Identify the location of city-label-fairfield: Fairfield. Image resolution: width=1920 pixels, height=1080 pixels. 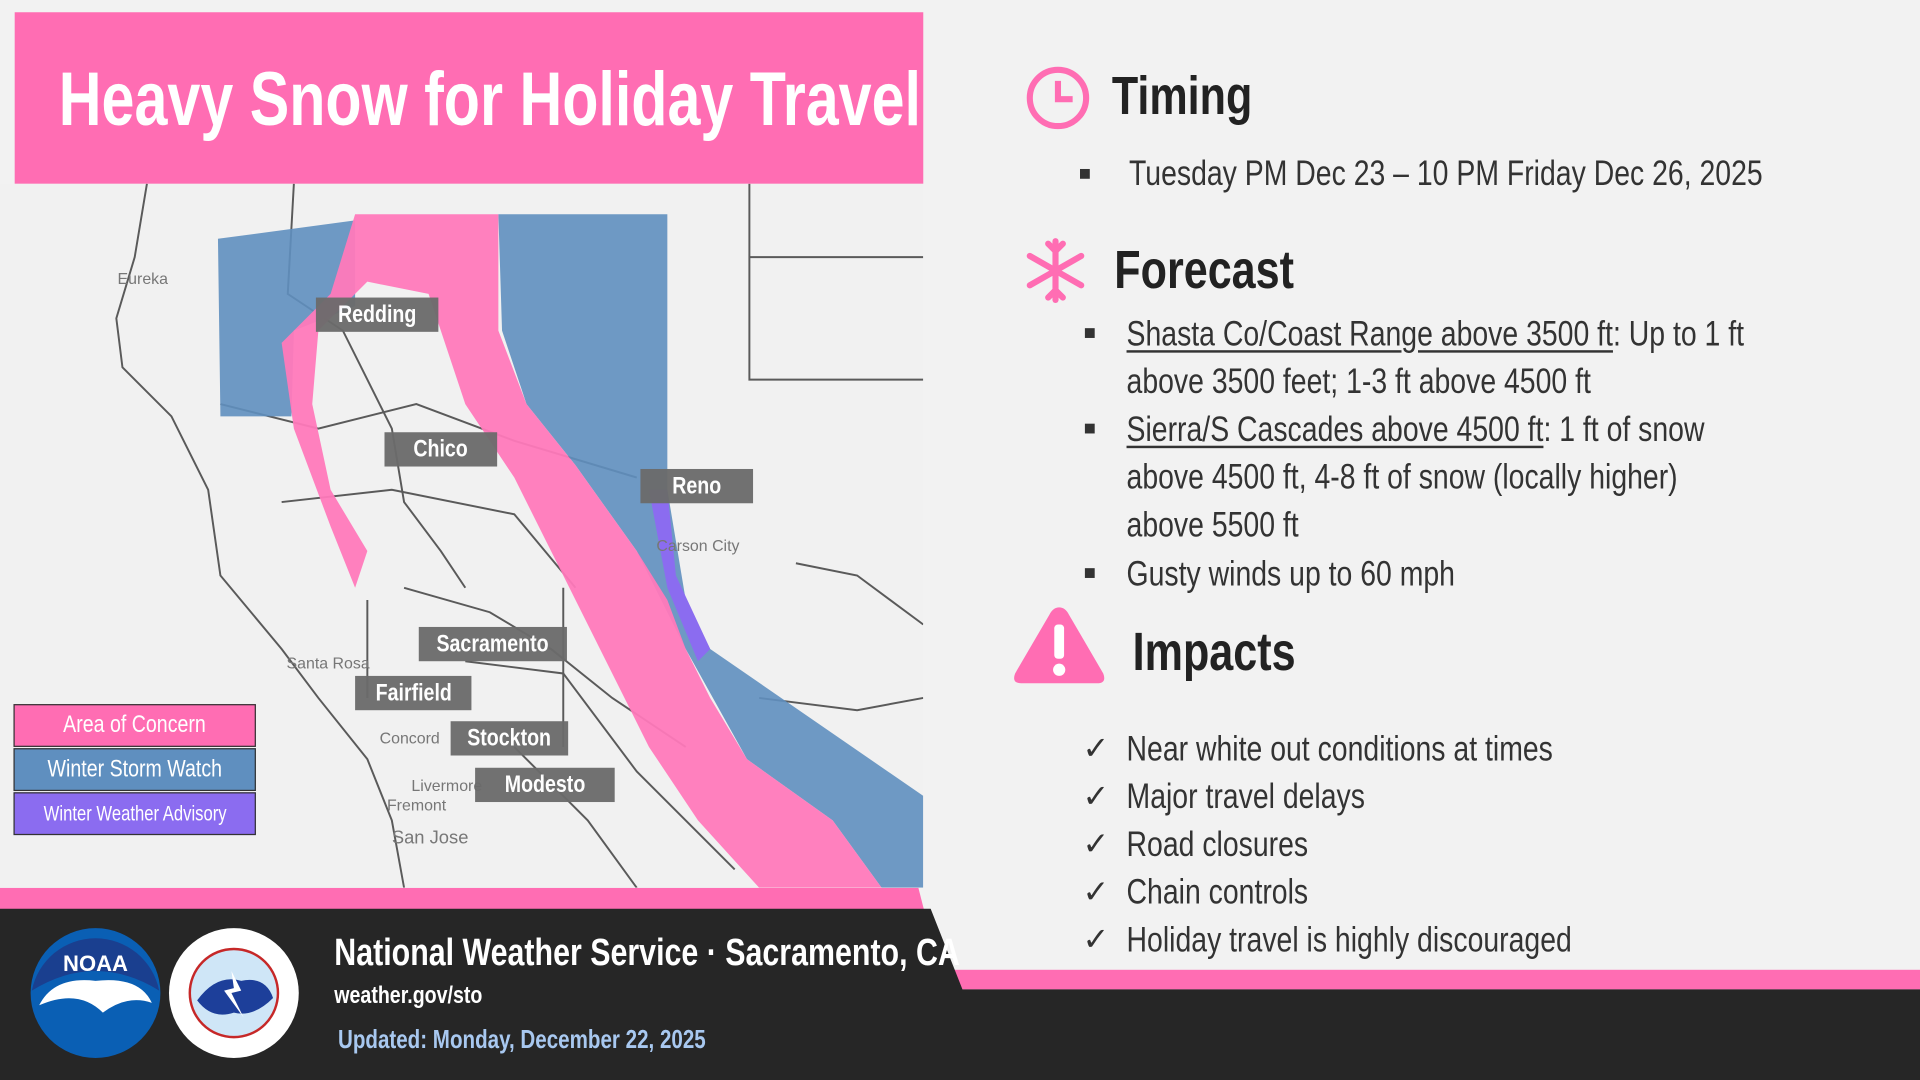
(413, 693).